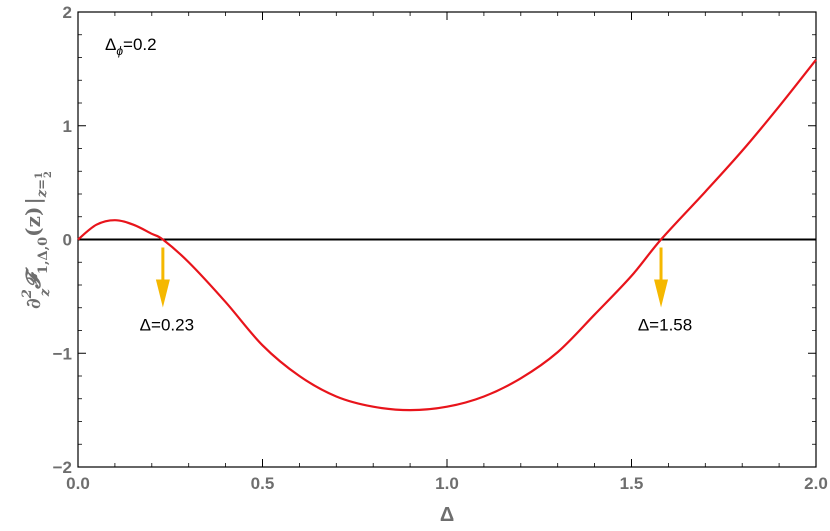 The height and width of the screenshot is (531, 830). What do you see at coordinates (816, 483) in the screenshot?
I see `x-tick-label: 2.0` at bounding box center [816, 483].